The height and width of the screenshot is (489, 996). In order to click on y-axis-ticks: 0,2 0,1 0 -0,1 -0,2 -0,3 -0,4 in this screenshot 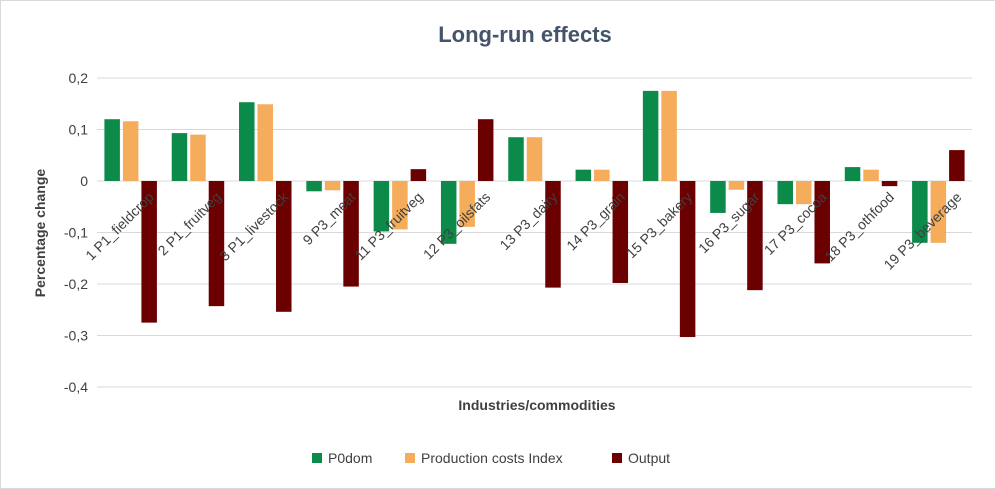, I will do `click(76, 232)`.